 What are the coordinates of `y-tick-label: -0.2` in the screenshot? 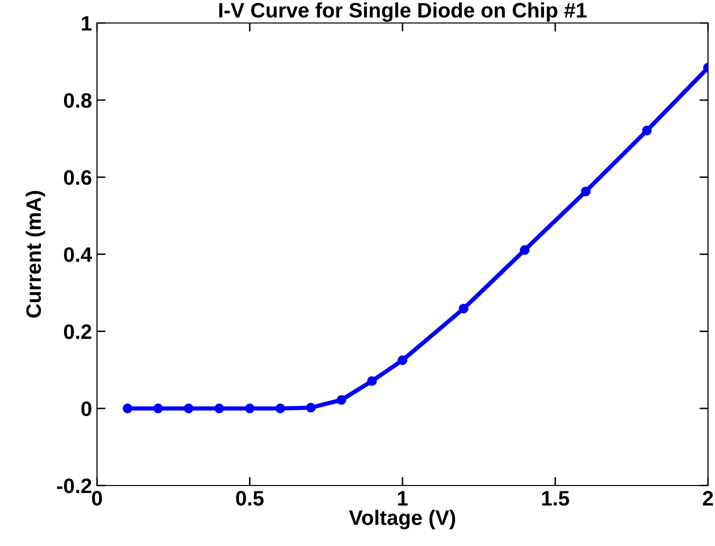 It's located at (74, 486).